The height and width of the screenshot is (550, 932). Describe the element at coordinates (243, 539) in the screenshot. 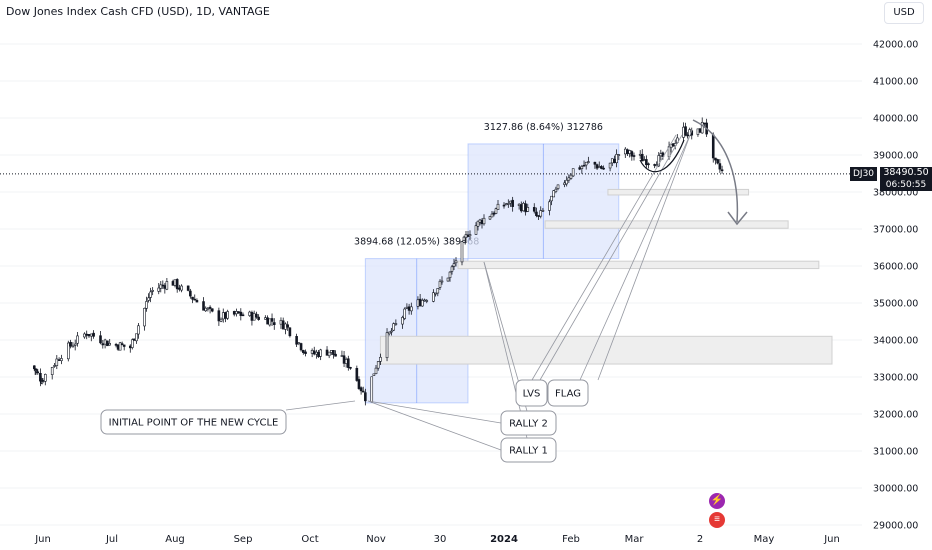

I see `x-tick-label: Sep` at that location.